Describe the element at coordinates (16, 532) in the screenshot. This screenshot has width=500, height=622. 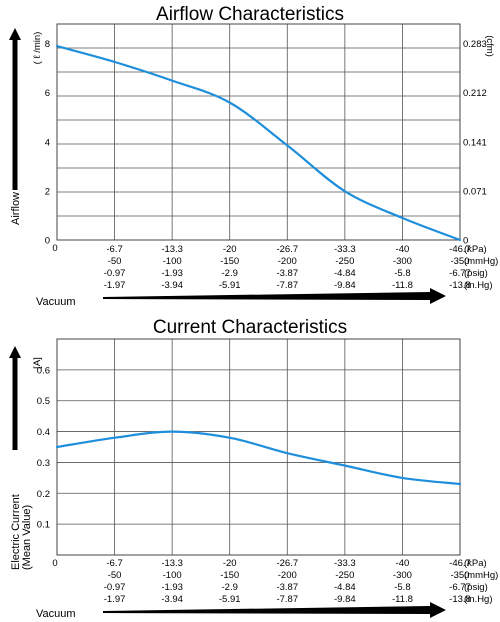
I see `y-axis-label: Electric Current` at that location.